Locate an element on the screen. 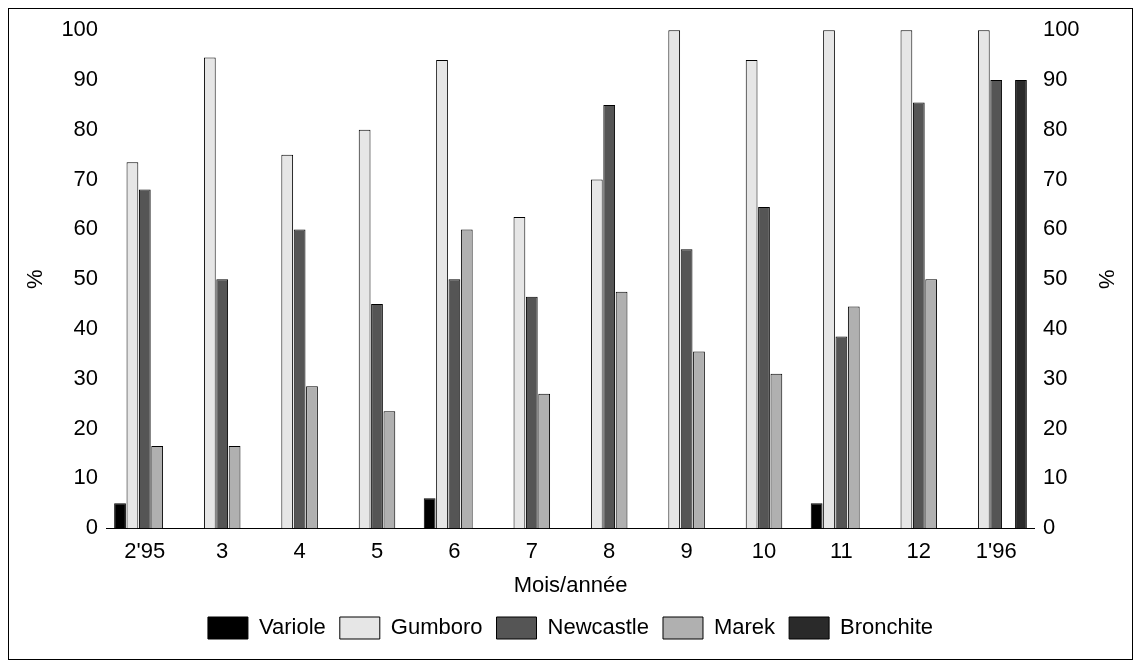  y-tick-label: 50 is located at coordinates (86, 278).